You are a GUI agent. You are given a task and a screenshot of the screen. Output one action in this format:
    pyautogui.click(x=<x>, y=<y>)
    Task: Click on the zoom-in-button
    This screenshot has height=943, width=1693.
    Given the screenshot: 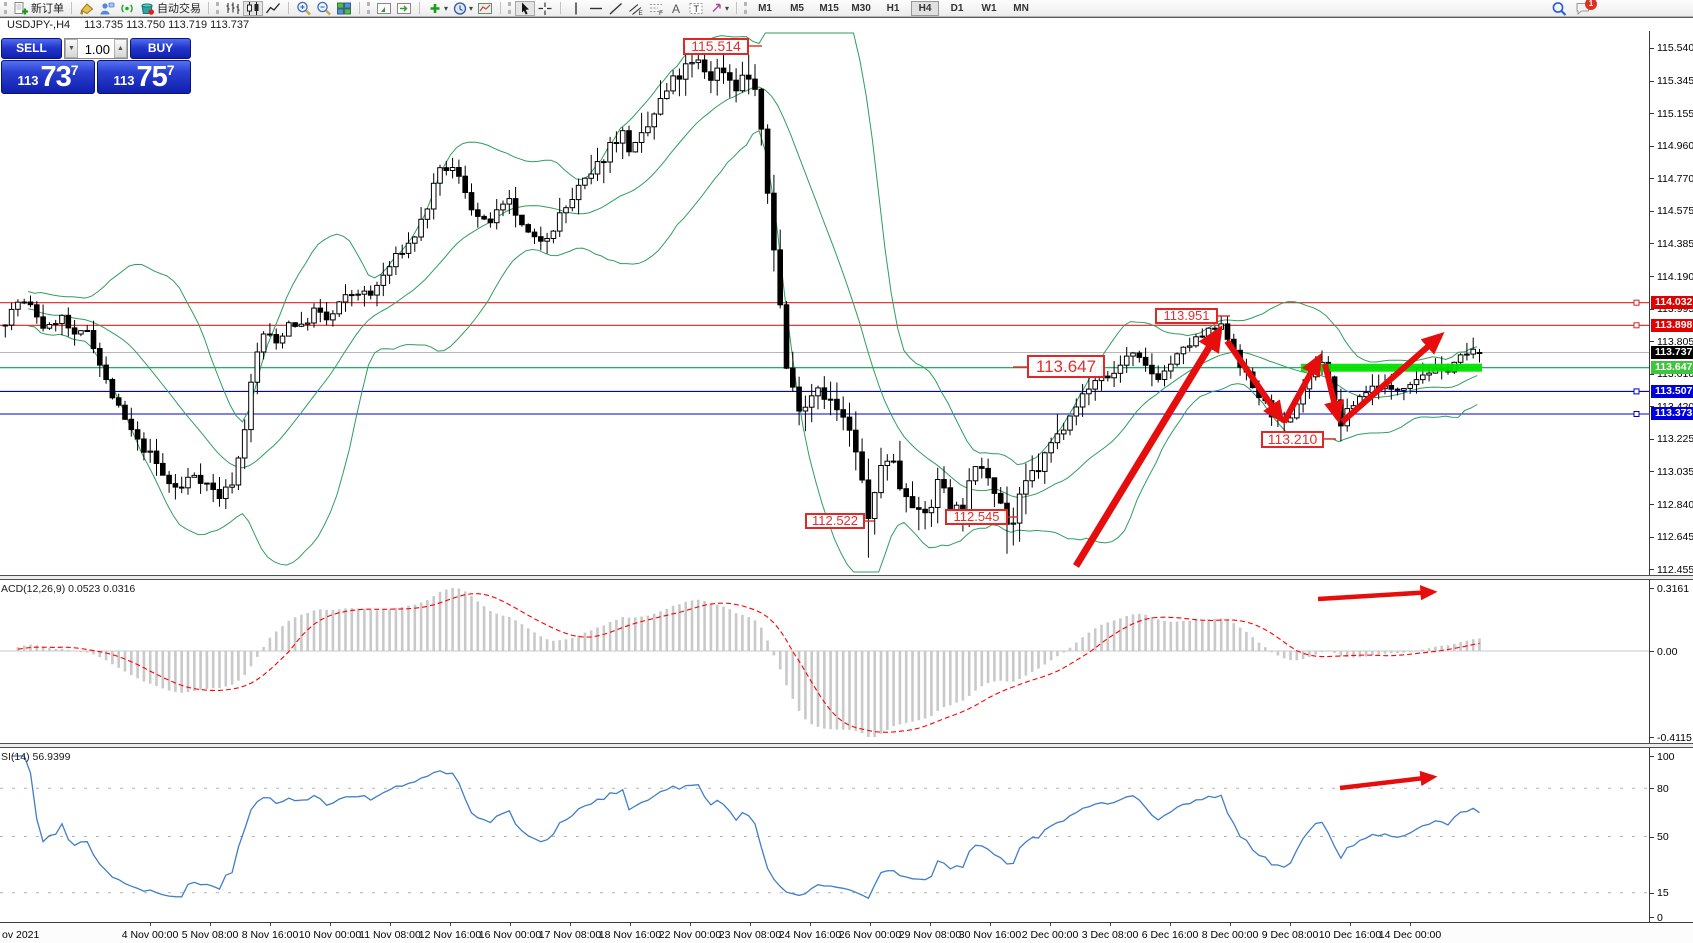 What is the action you would take?
    pyautogui.click(x=304, y=8)
    